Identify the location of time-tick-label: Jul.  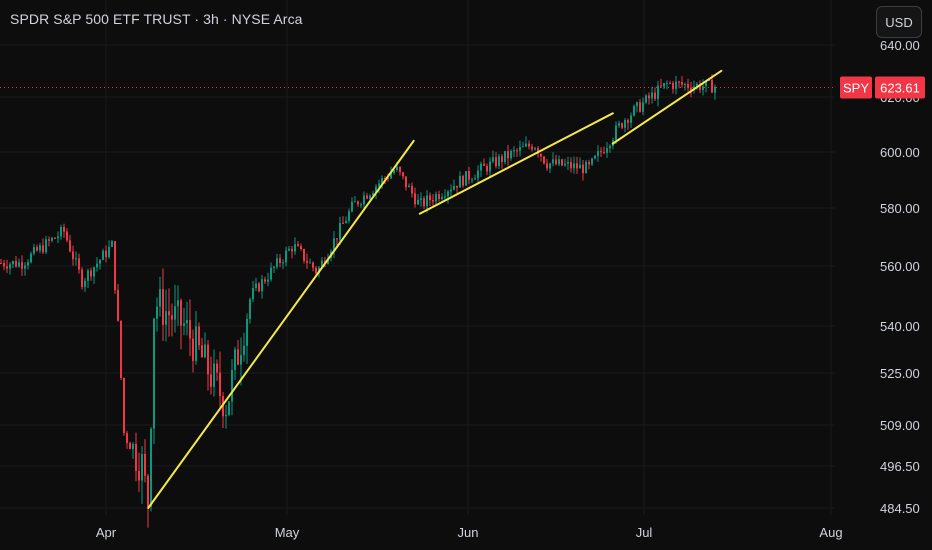
(644, 532).